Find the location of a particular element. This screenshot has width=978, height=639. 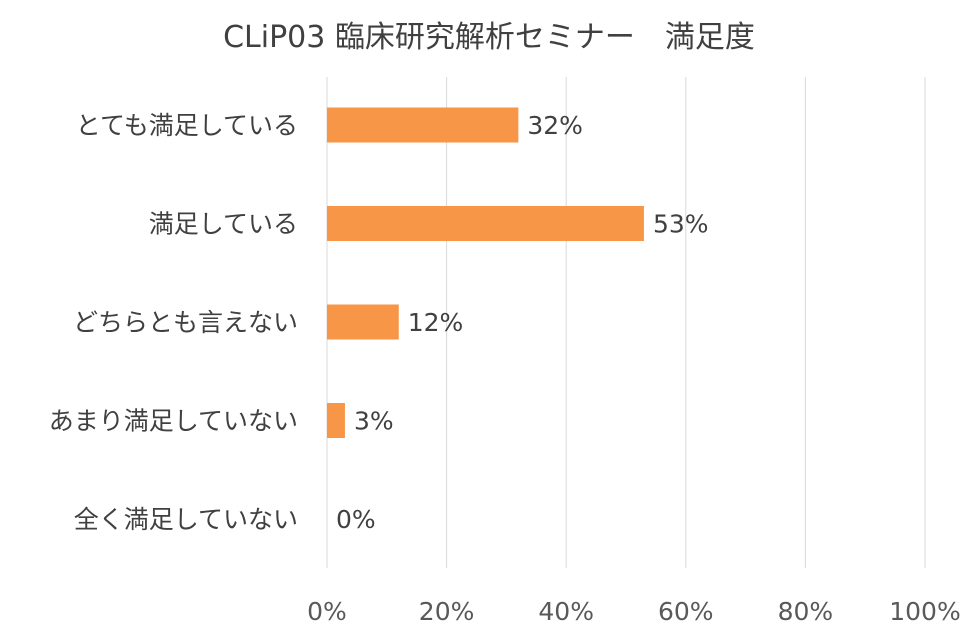

x-tick-label: 80% is located at coordinates (806, 611).